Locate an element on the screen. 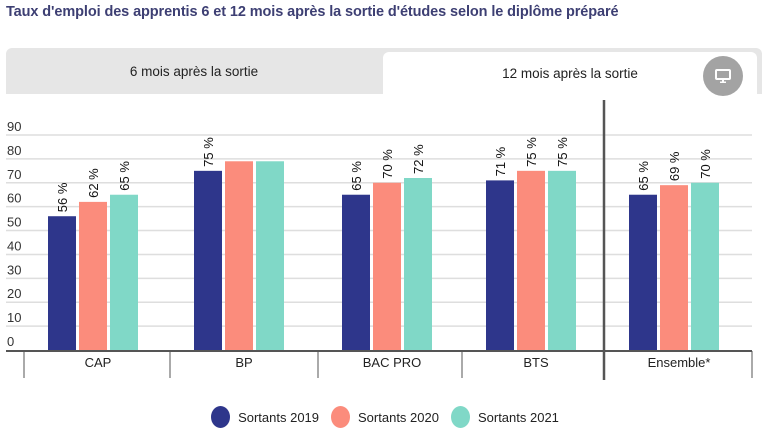 The image size is (770, 440). x-tick-label: BAC PRO is located at coordinates (392, 362).